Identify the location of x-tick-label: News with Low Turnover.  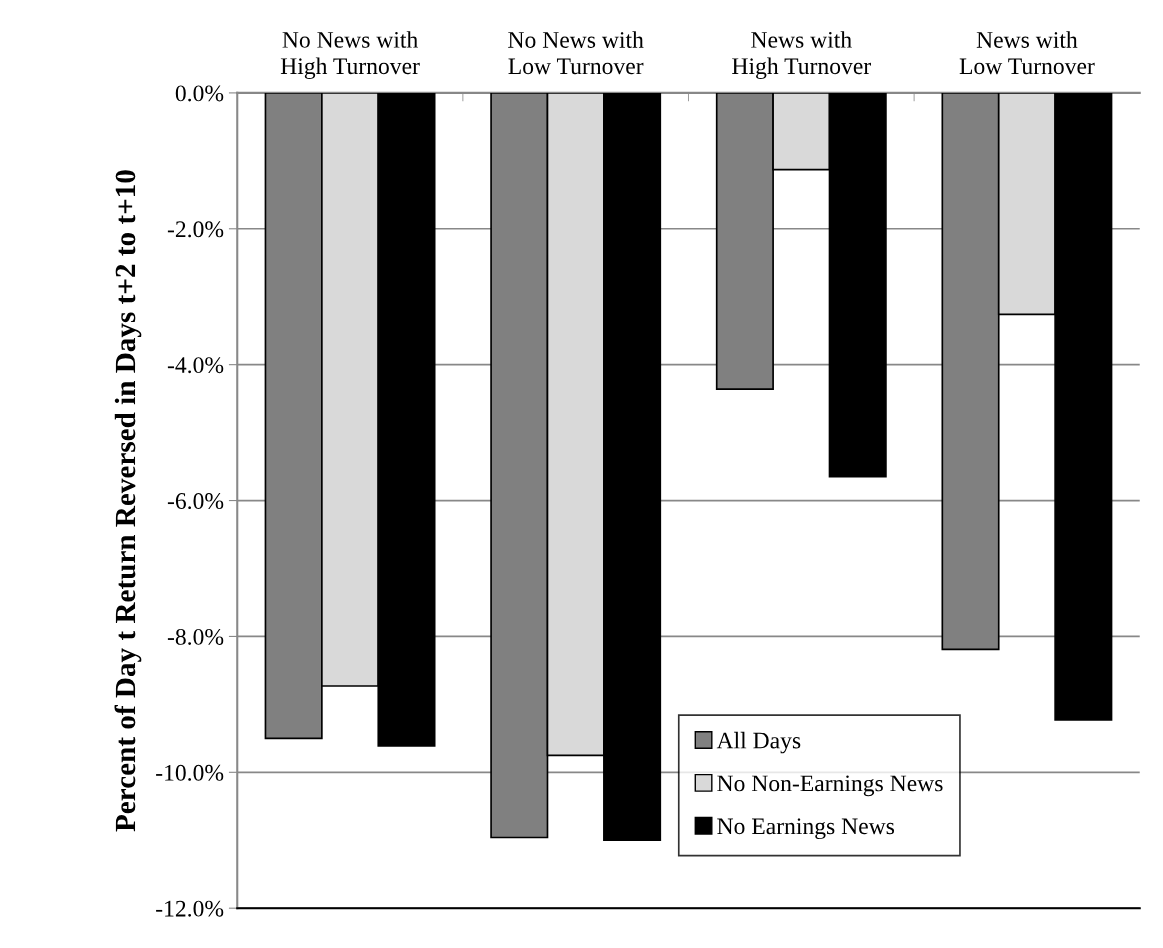
(1027, 53).